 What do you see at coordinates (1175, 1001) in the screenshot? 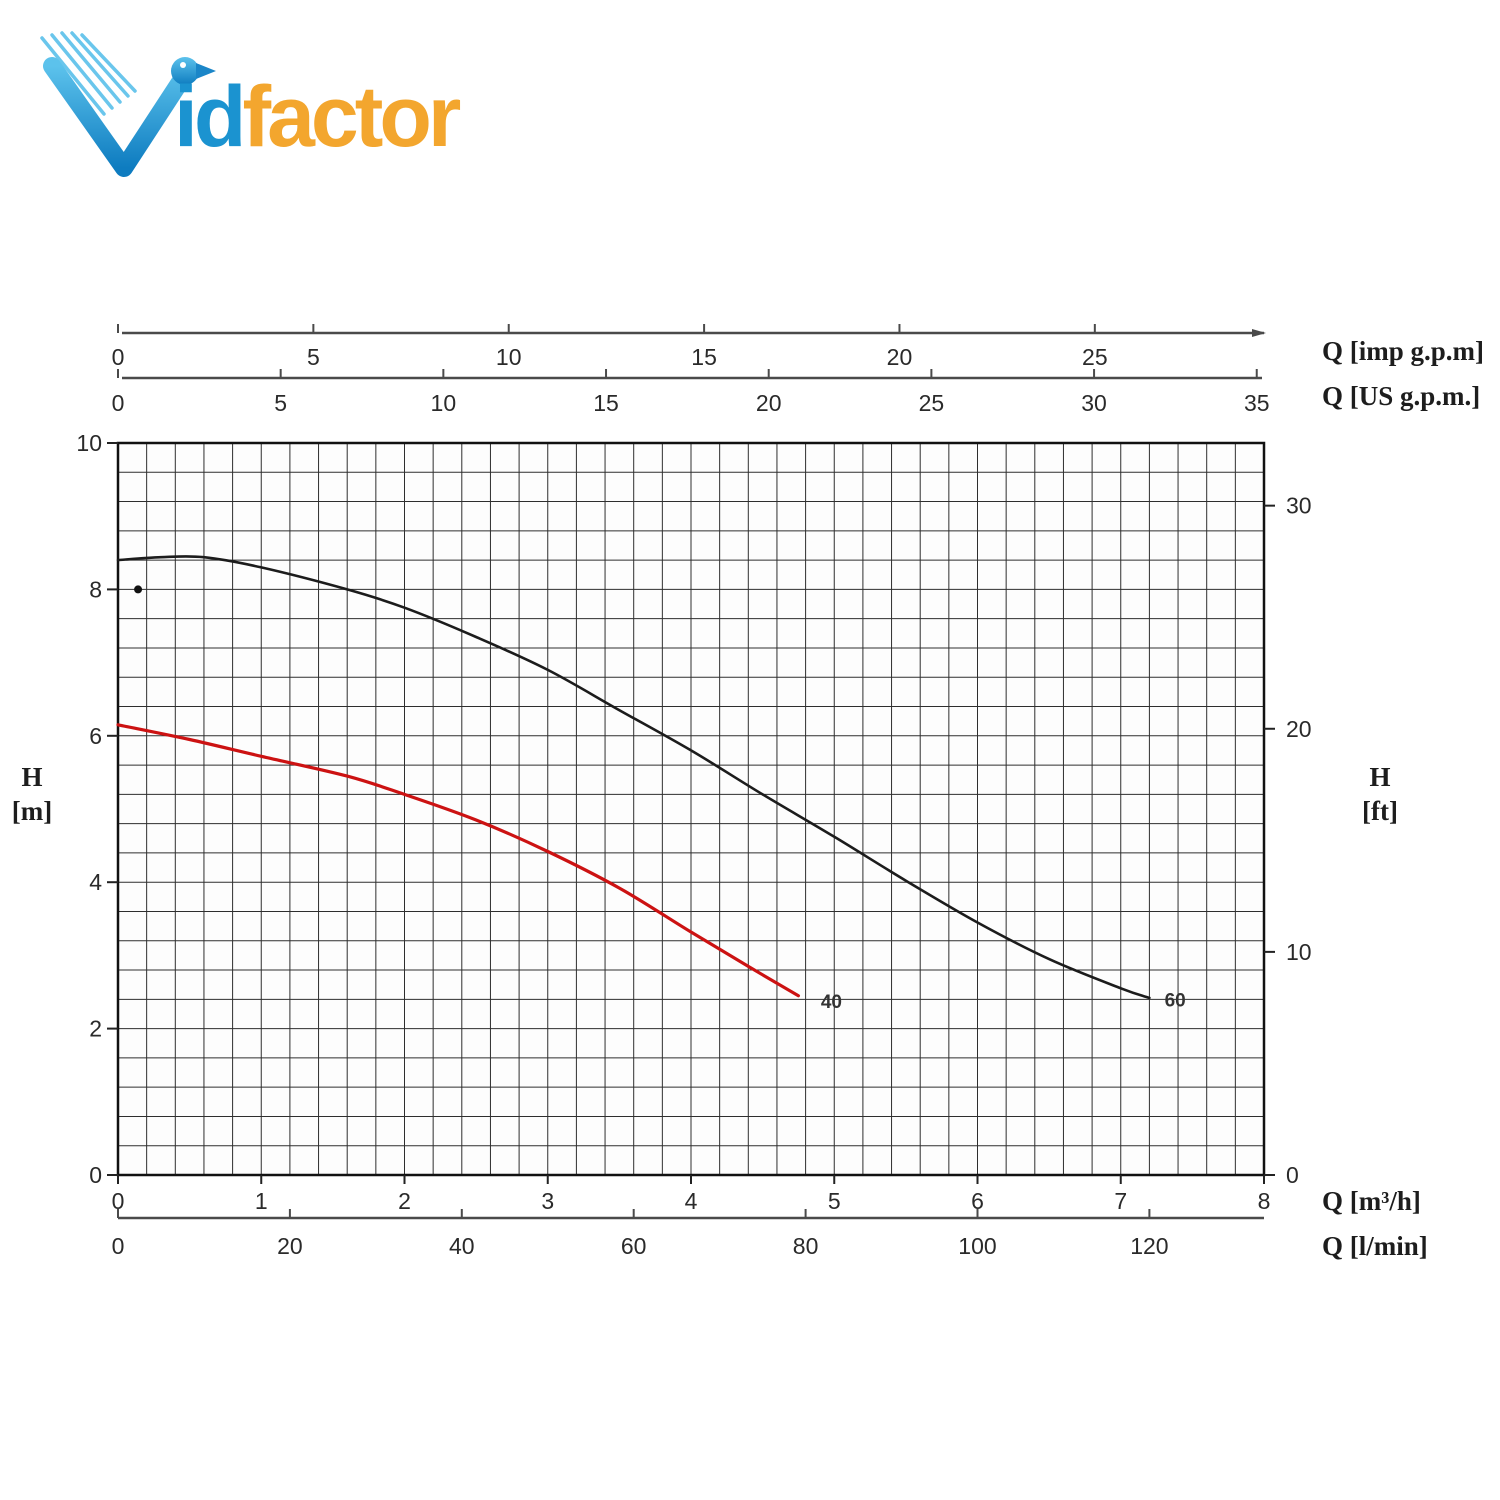
I see `curve-label-60: 60` at bounding box center [1175, 1001].